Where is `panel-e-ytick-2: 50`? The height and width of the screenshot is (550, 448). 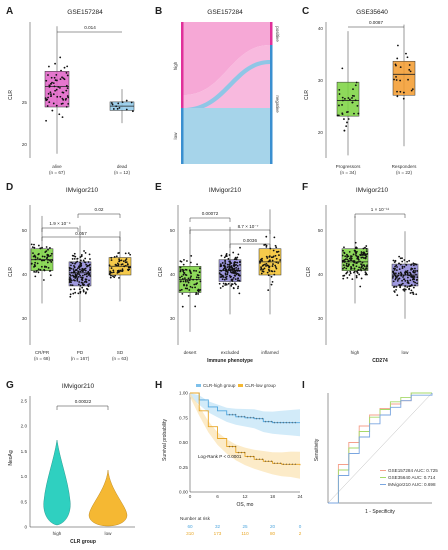
panel-e-ytick-2: 50 is located at coordinates (173, 230).